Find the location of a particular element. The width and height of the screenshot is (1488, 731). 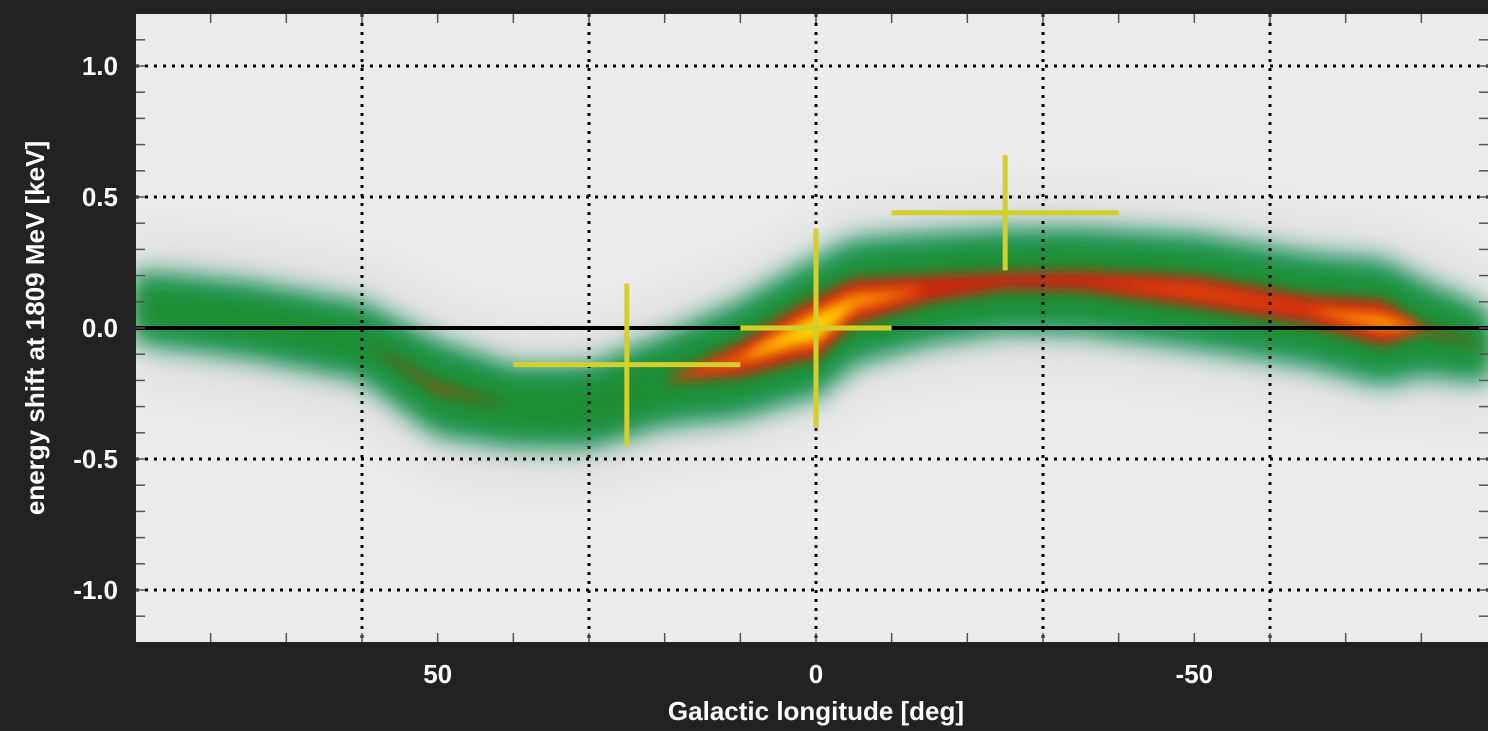

y-tick-label: 0.0 is located at coordinates (100, 328).